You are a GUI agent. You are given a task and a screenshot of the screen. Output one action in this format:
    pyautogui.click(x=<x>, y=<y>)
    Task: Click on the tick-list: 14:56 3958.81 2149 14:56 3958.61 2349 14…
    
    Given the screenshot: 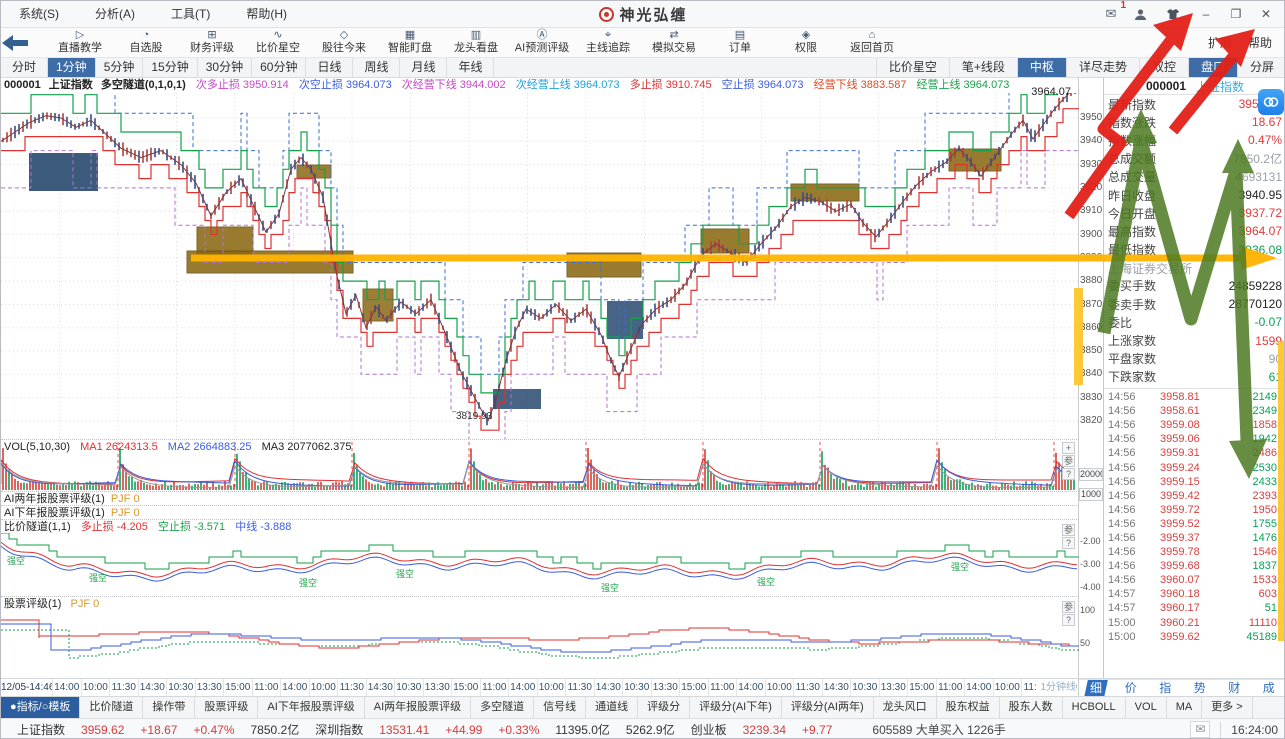 What is the action you would take?
    pyautogui.click(x=1194, y=516)
    